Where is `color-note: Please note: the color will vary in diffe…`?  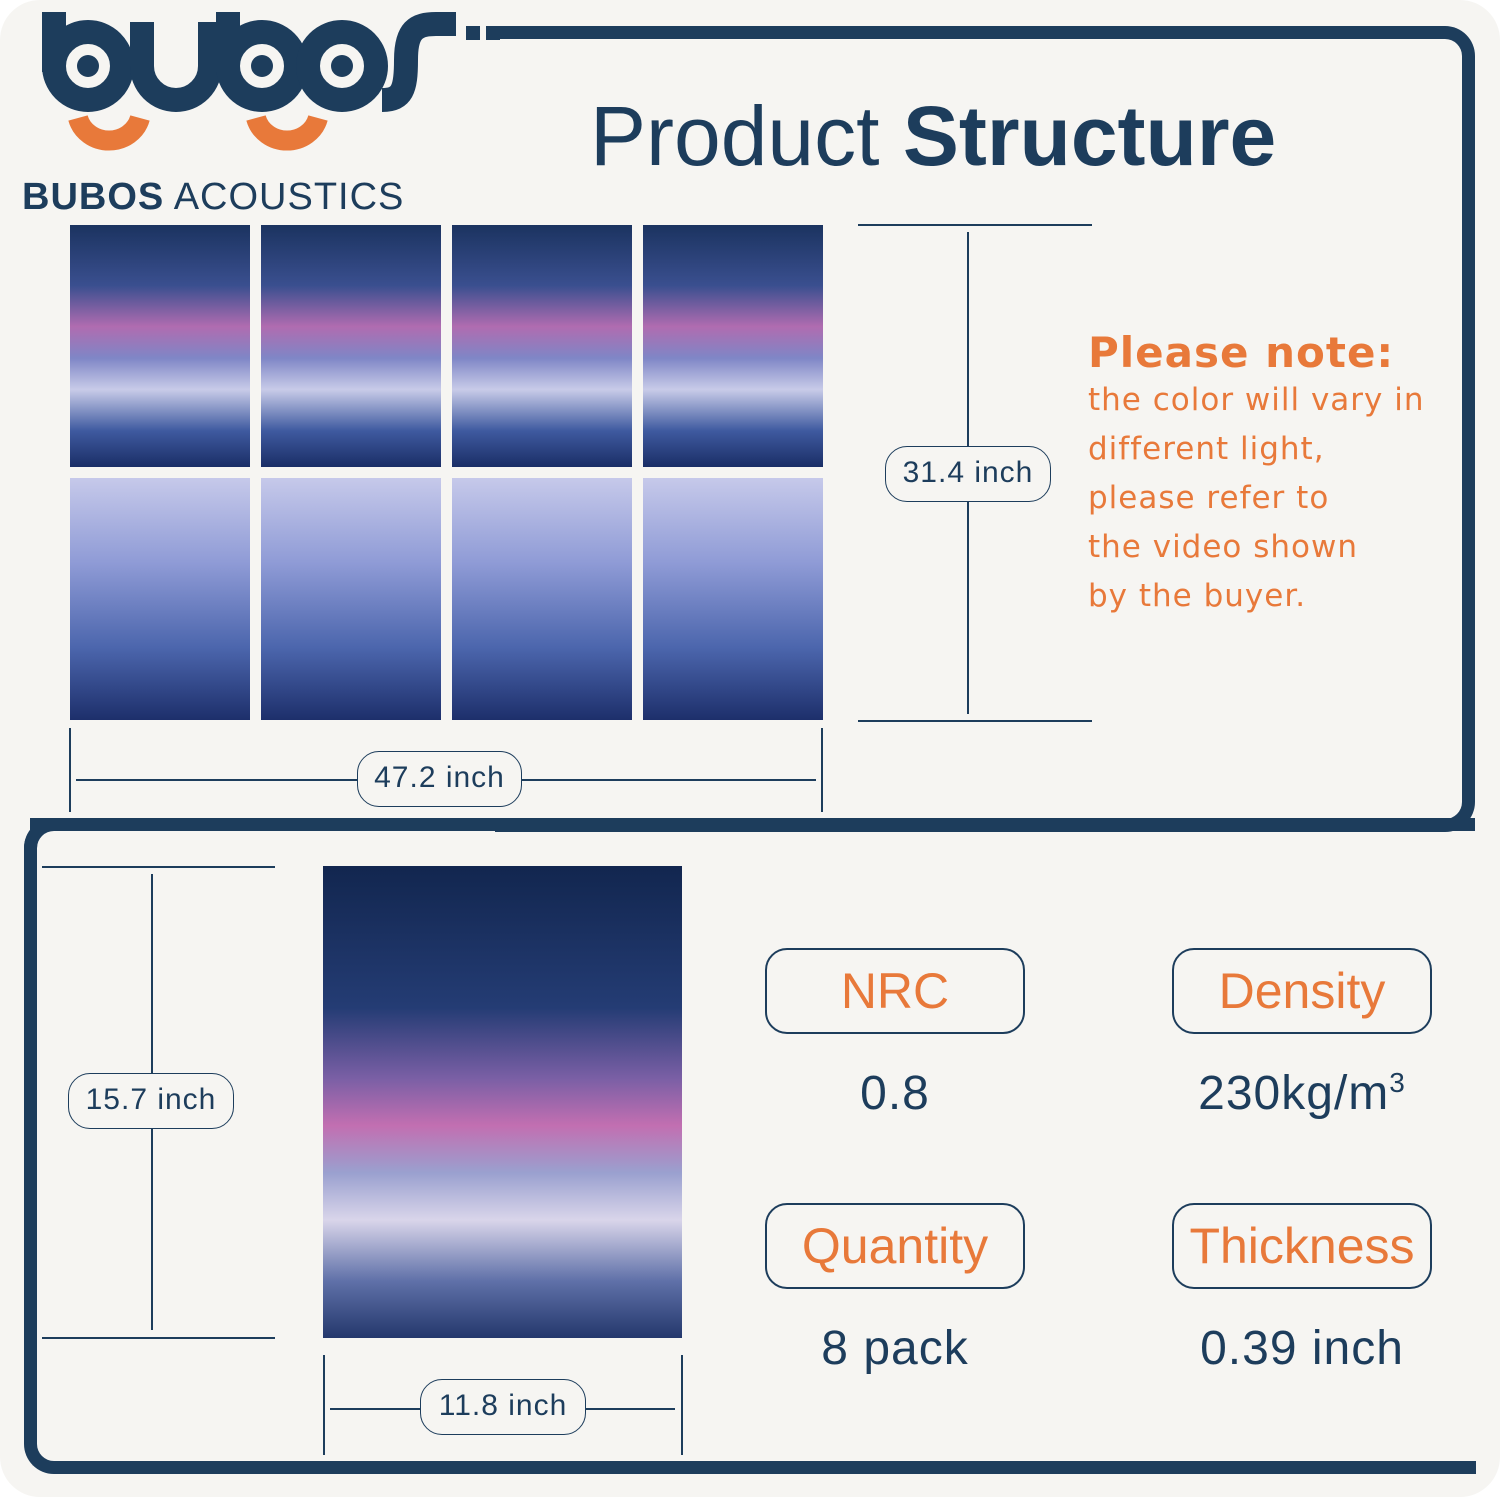 color-note: Please note: the color will vary in diffe… is located at coordinates (1256, 471).